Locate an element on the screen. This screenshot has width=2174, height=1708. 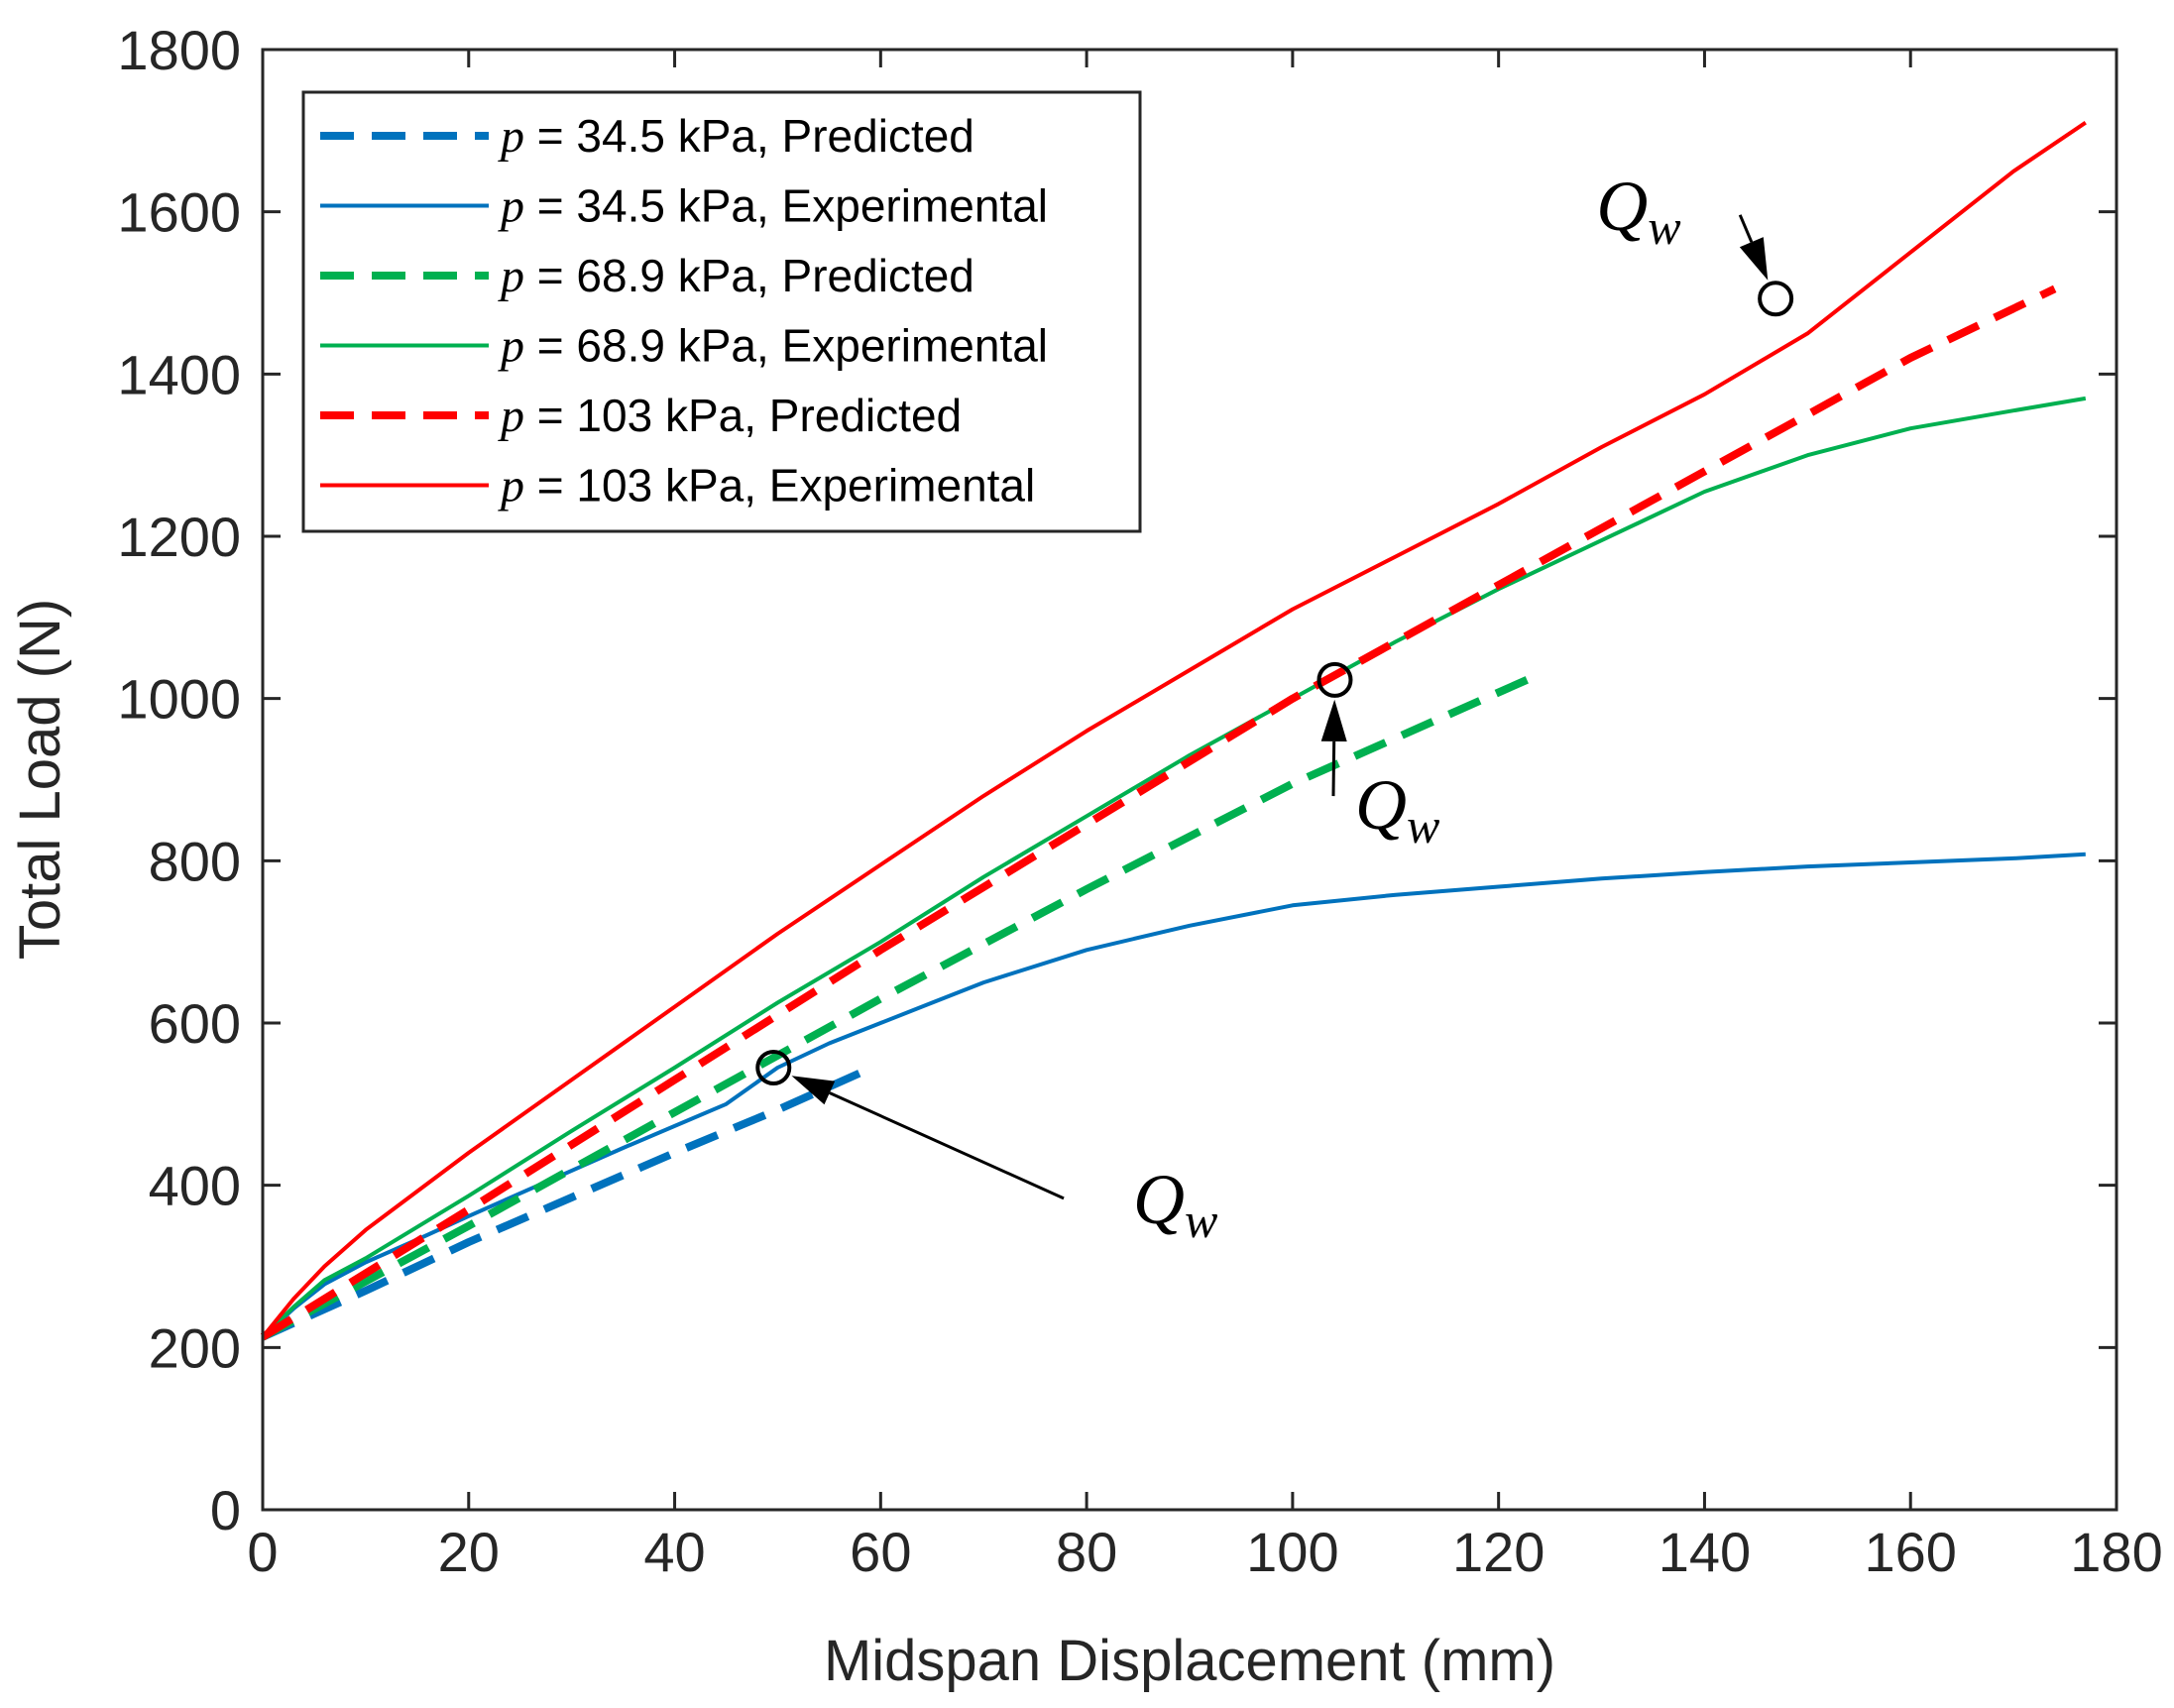
legend-label-1: p = 34.5 kPa, Predicted is located at coordinates (736, 136).